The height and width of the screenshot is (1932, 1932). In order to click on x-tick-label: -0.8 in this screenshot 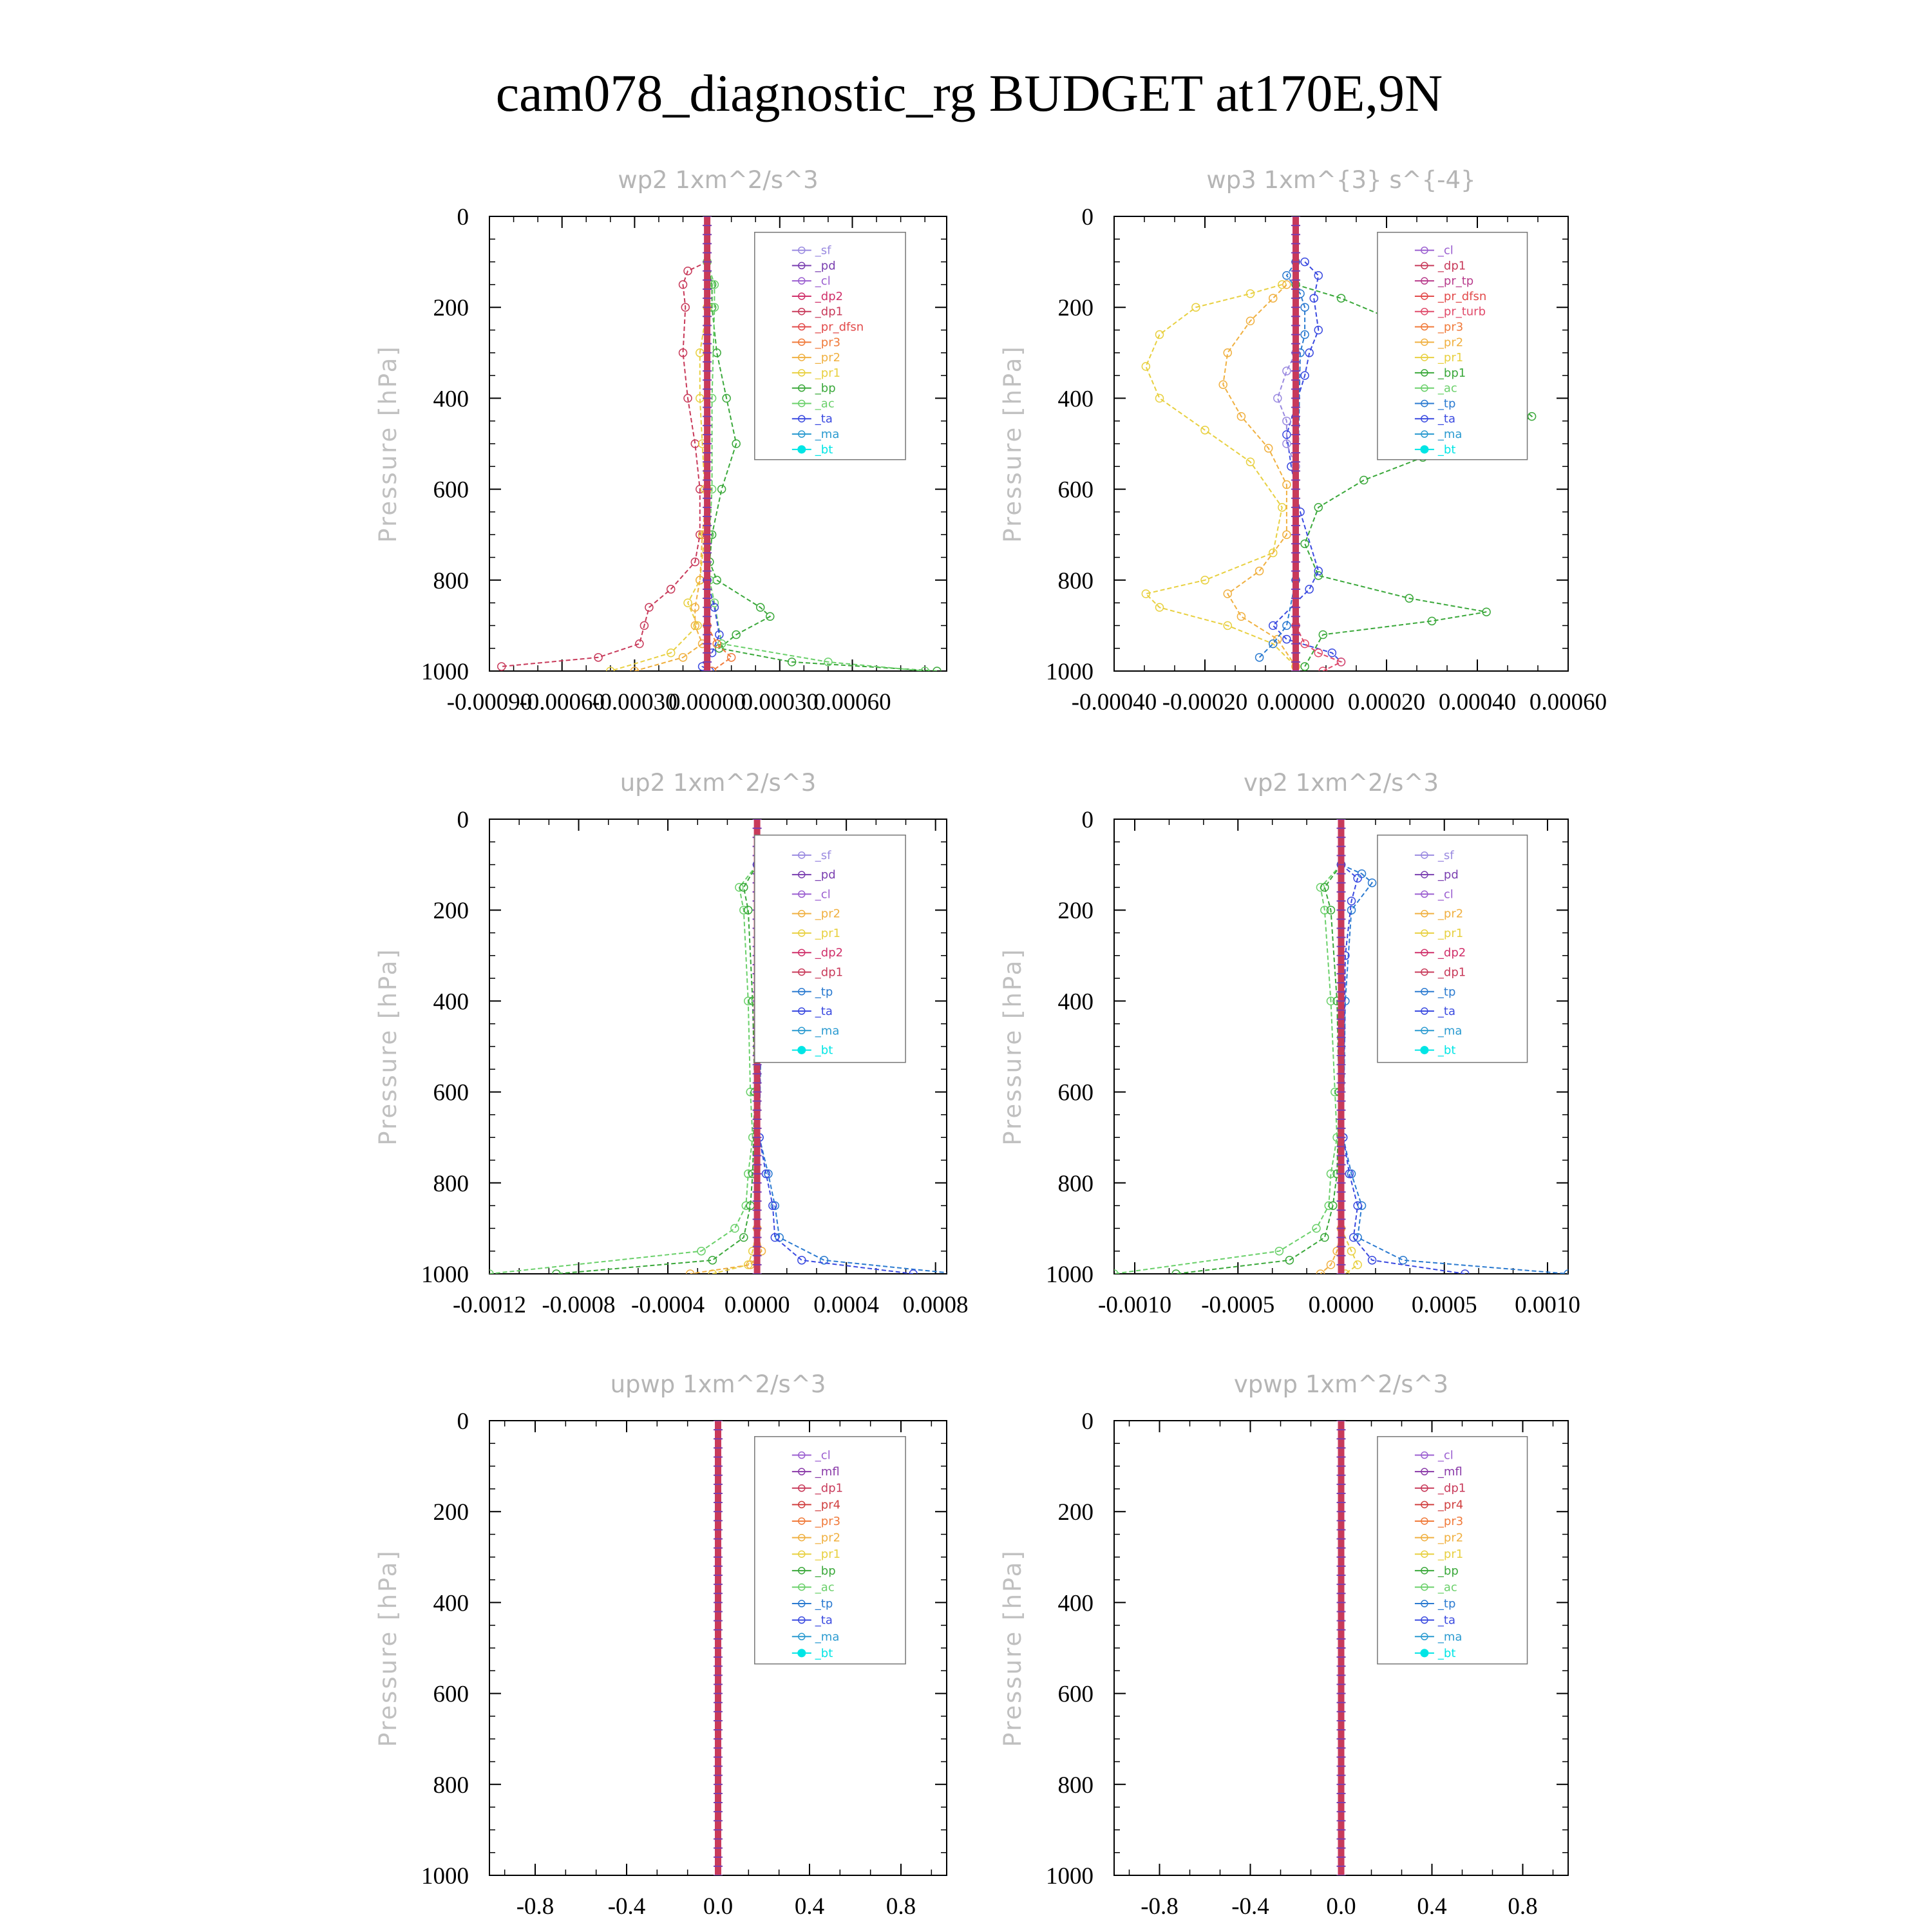, I will do `click(1160, 1907)`.